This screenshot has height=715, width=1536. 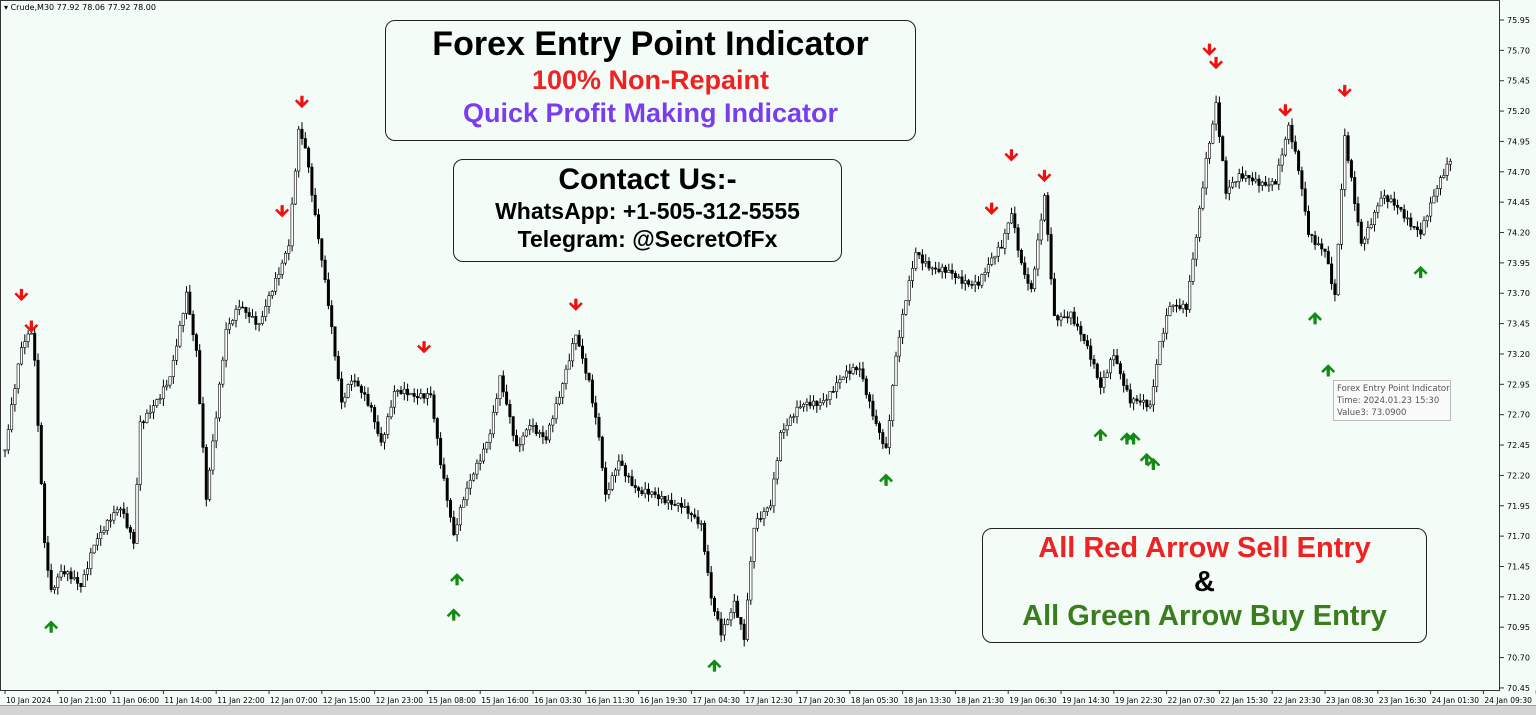 What do you see at coordinates (1139, 700) in the screenshot?
I see `x-tick-label: 19 Jan 22:30` at bounding box center [1139, 700].